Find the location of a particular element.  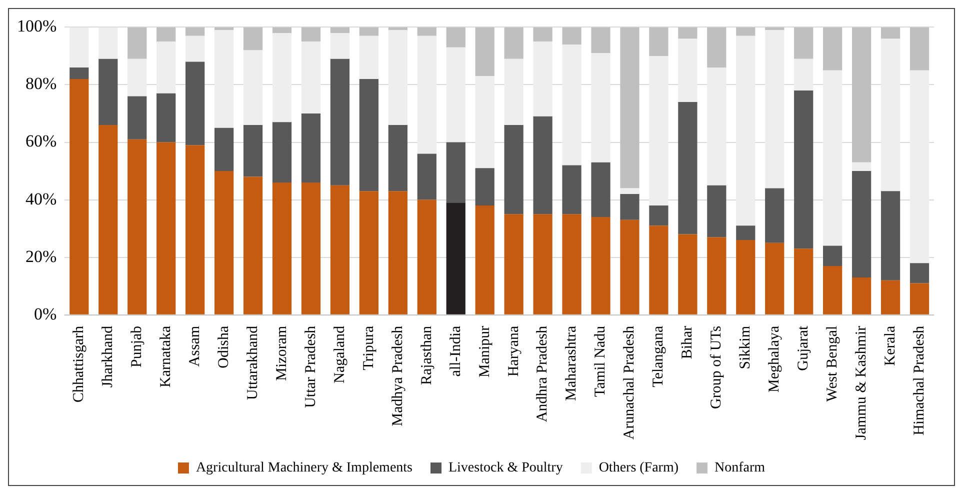

x-tick-label: Karnataka is located at coordinates (166, 357).